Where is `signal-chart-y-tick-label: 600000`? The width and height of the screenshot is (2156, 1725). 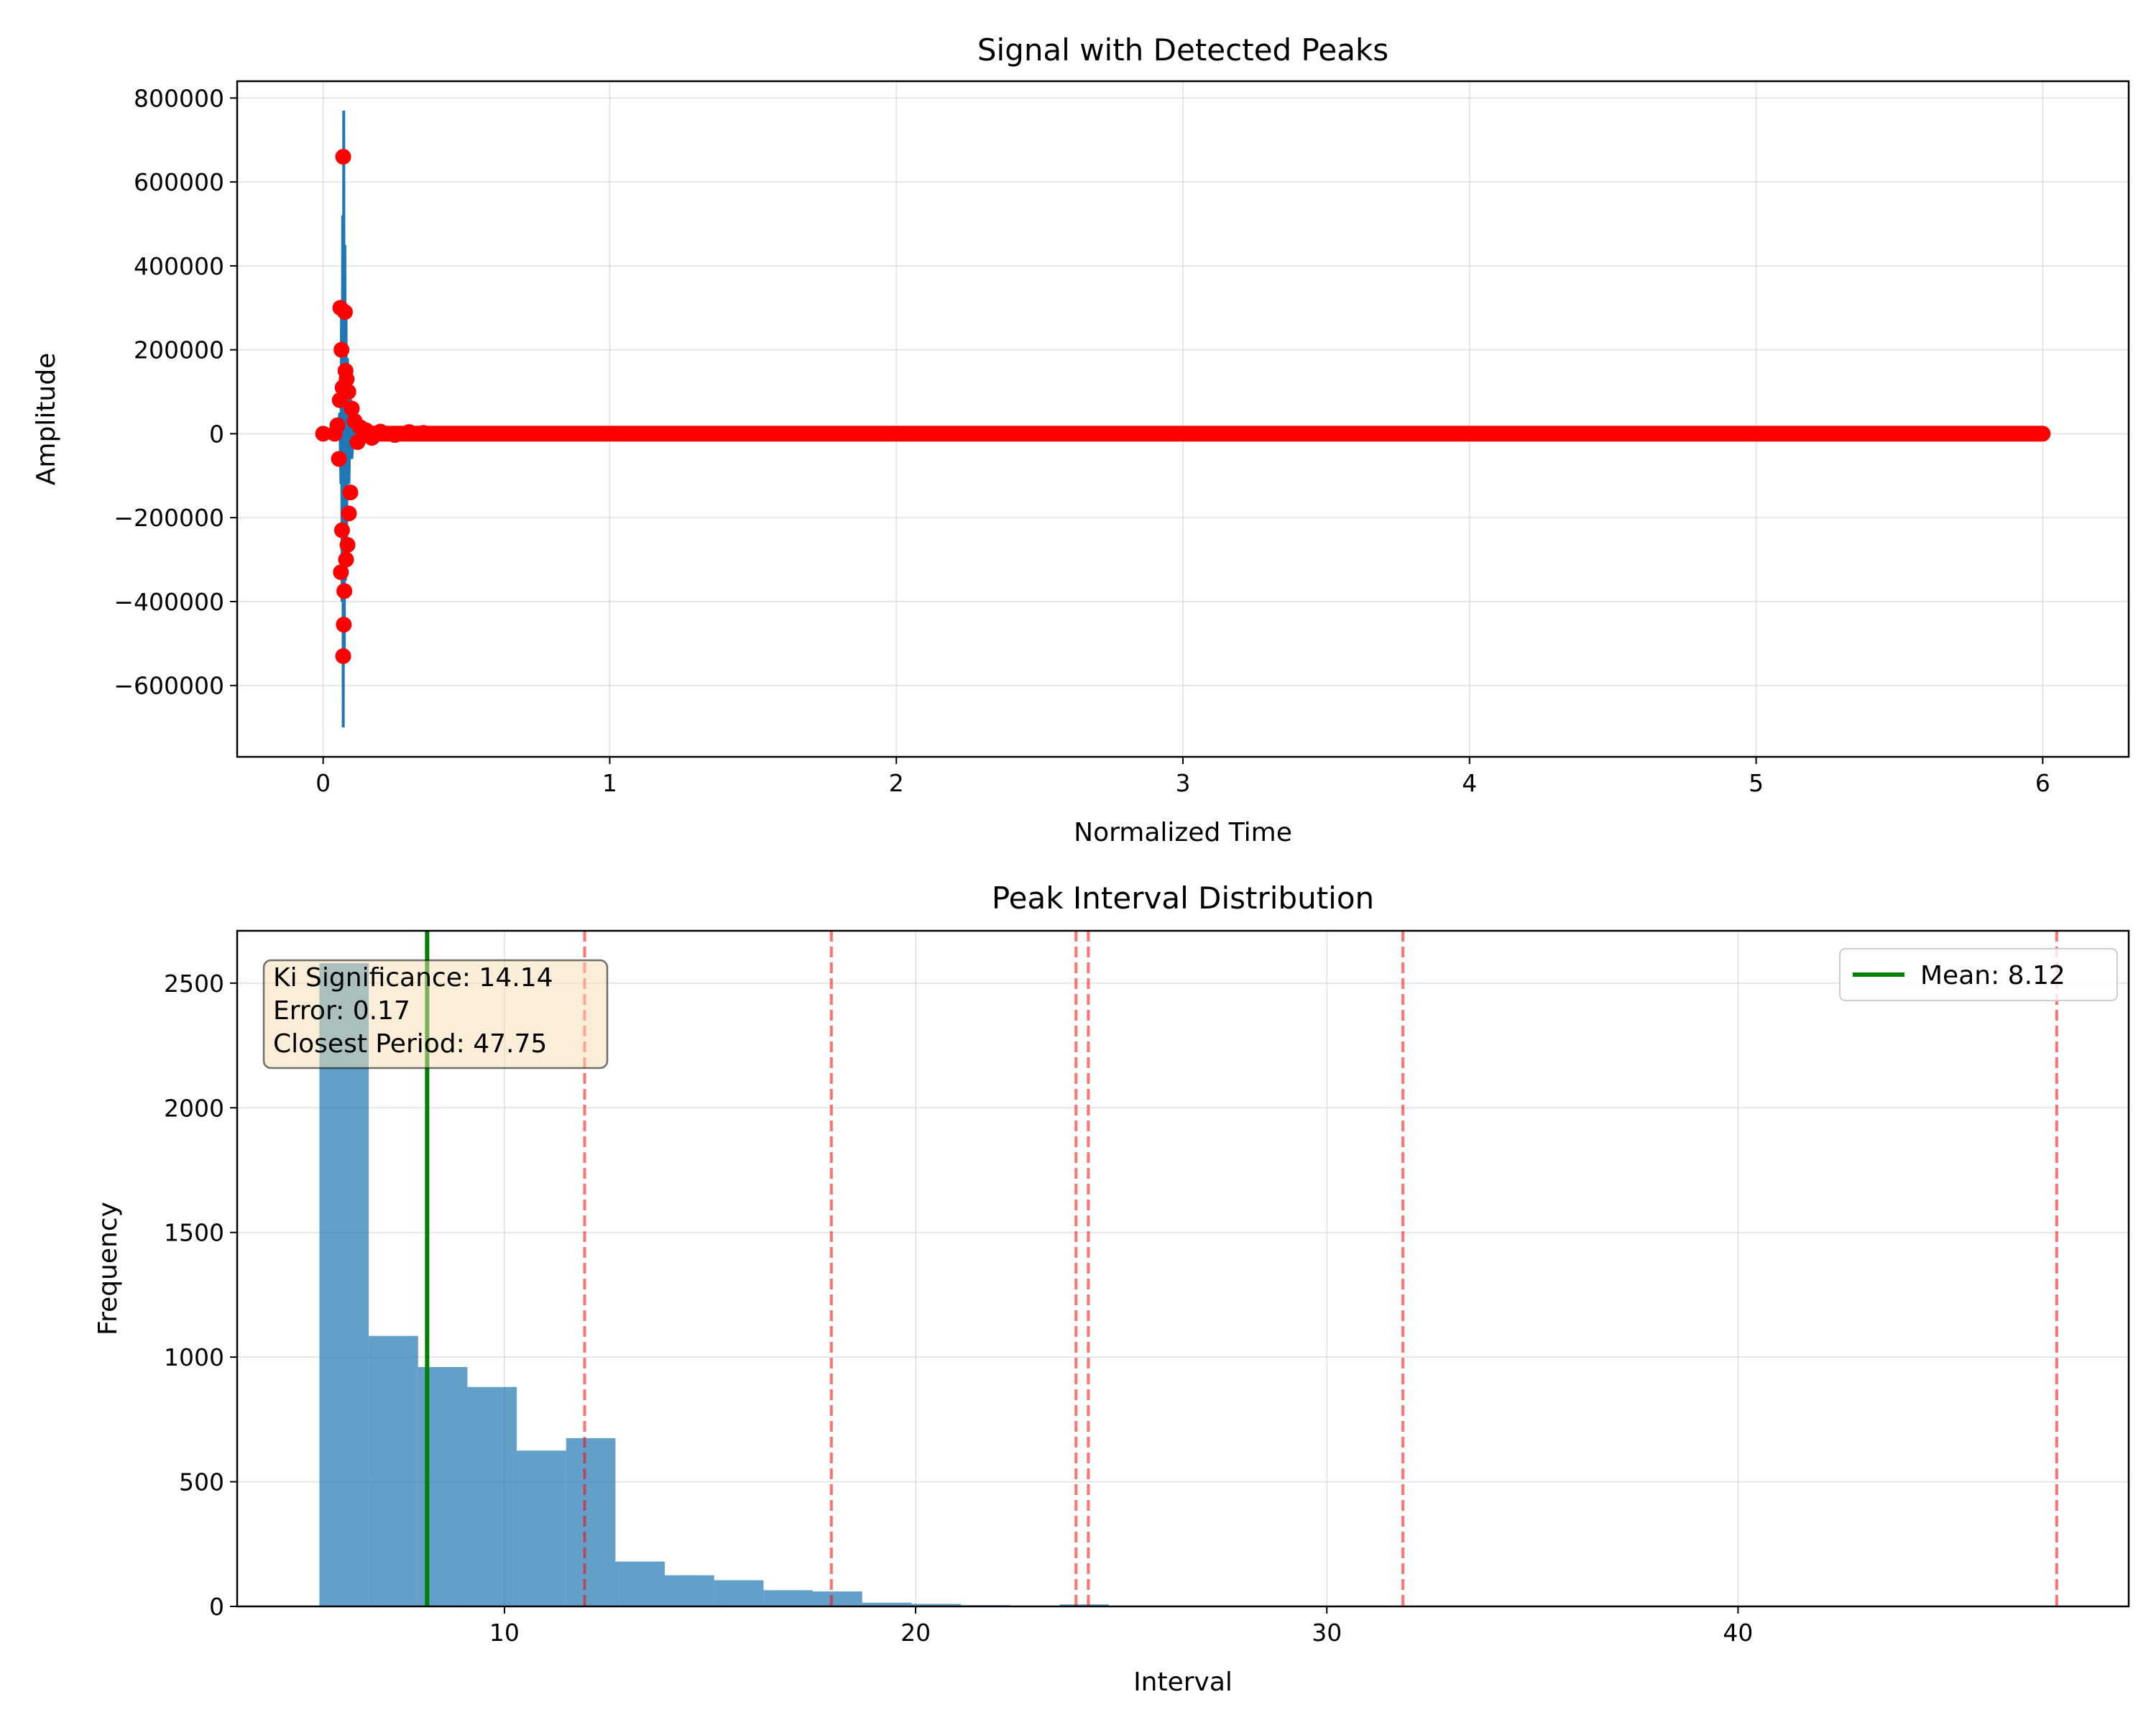
signal-chart-y-tick-label: 600000 is located at coordinates (179, 182).